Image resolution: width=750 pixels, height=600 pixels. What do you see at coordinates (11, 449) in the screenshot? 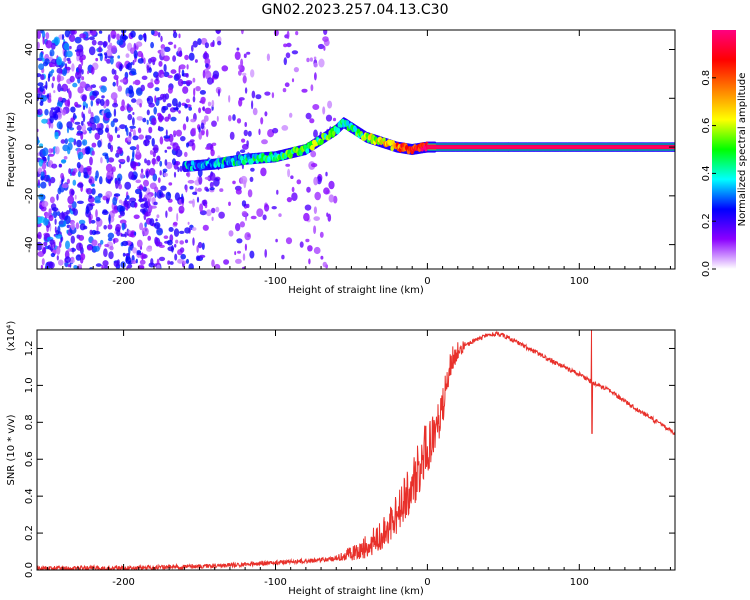
I see `y-axis-label: SNR (10 * v/v)` at bounding box center [11, 449].